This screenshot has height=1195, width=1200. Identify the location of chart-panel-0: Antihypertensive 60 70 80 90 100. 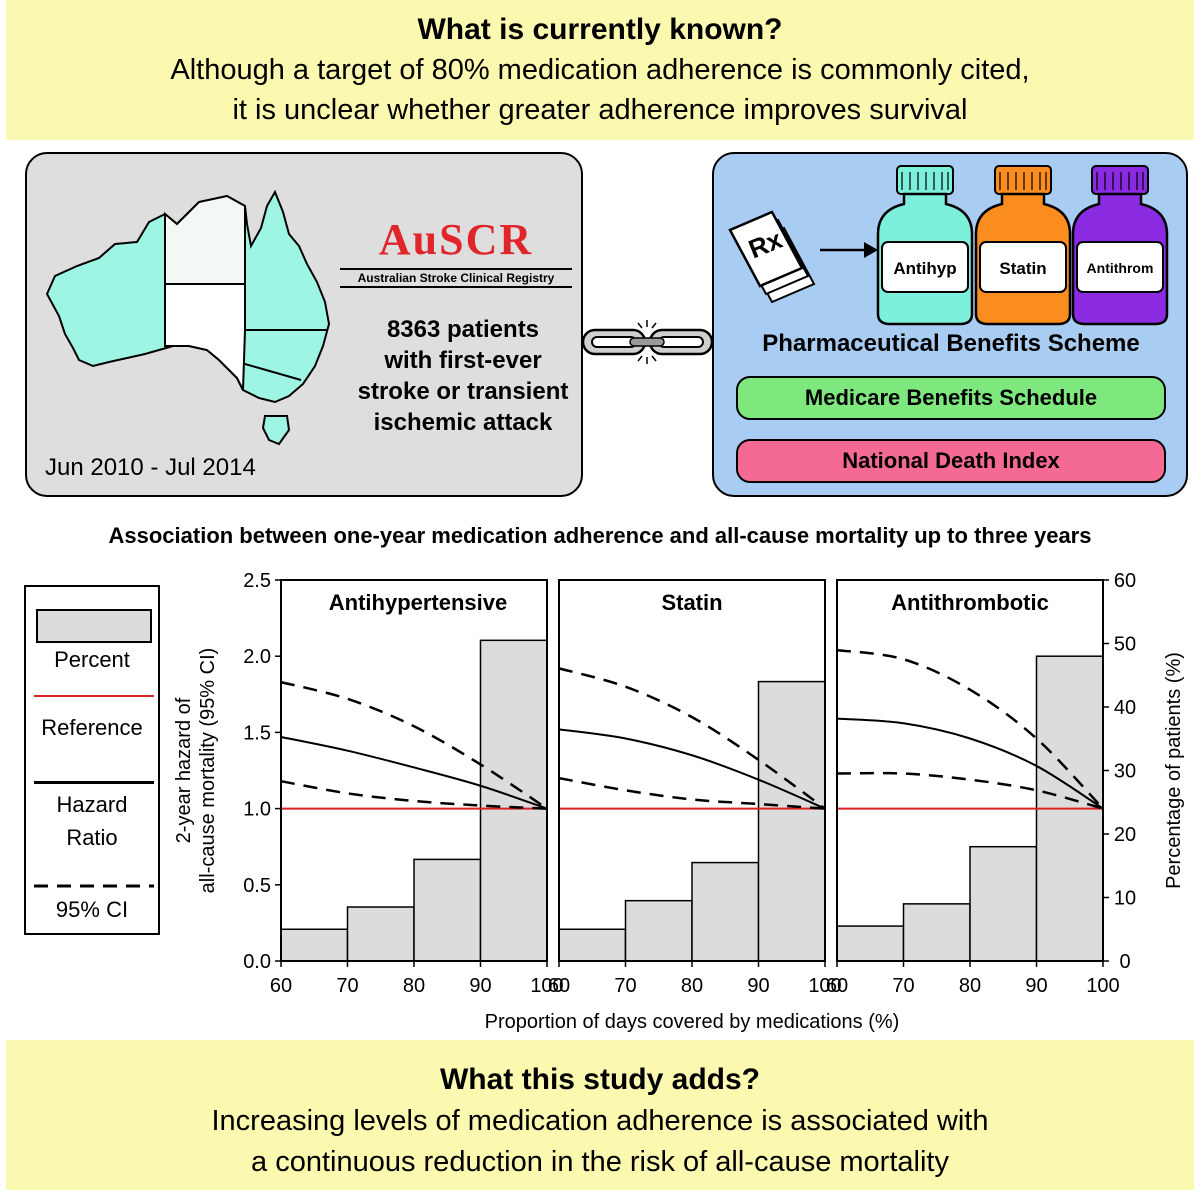
(417, 788).